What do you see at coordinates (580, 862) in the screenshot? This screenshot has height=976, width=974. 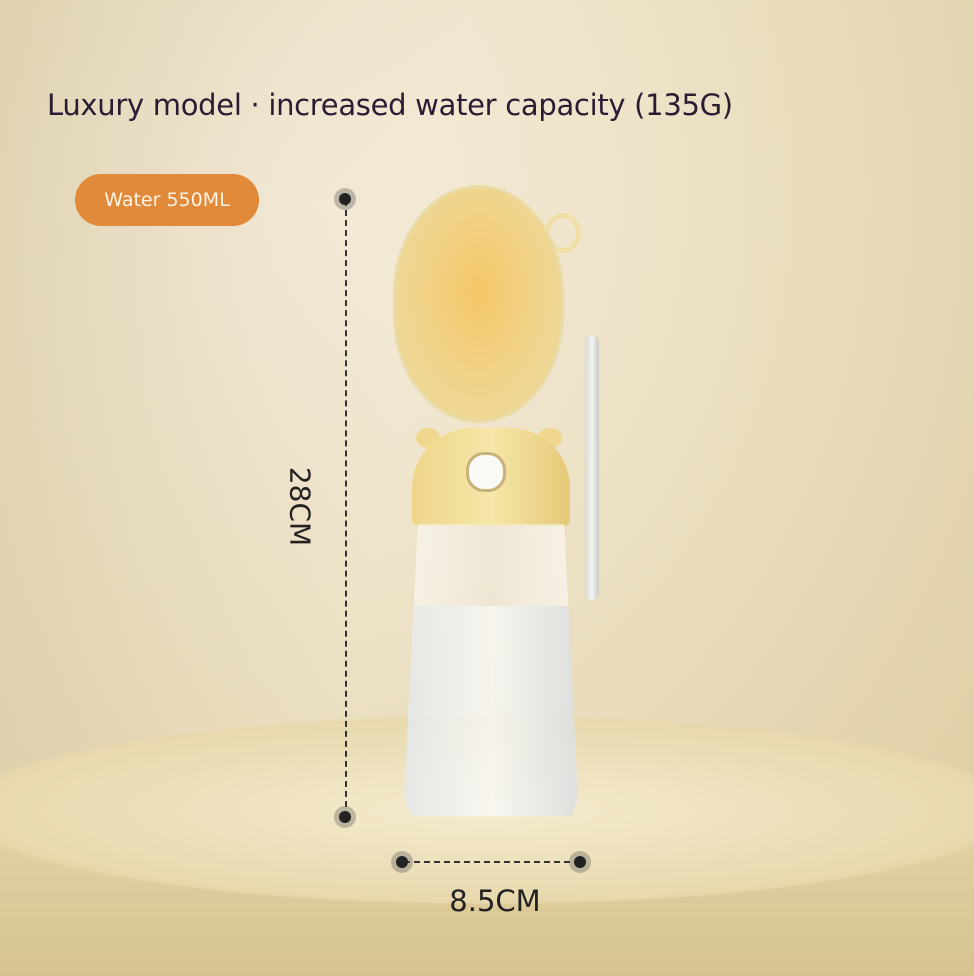 I see `width-marker-right` at bounding box center [580, 862].